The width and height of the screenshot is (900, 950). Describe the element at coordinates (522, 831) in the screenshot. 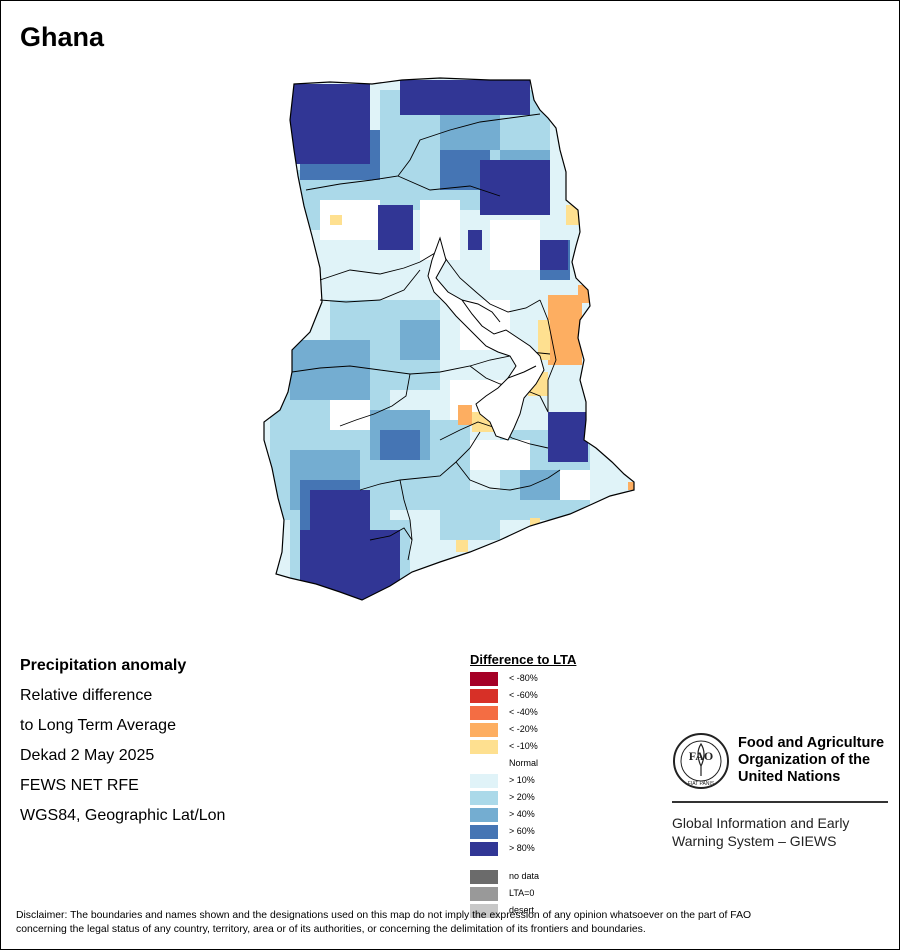

I see `legend-label: > 60%` at that location.